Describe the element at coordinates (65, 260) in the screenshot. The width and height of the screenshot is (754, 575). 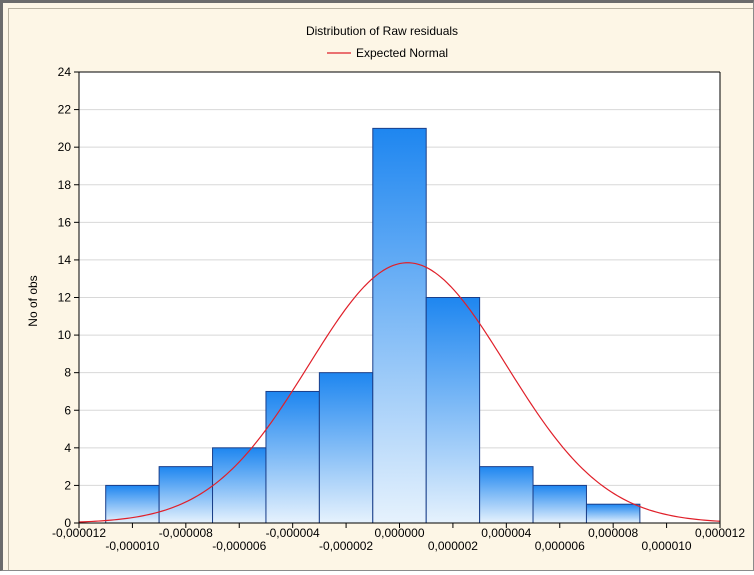
I see `y-tick-label: 14` at that location.